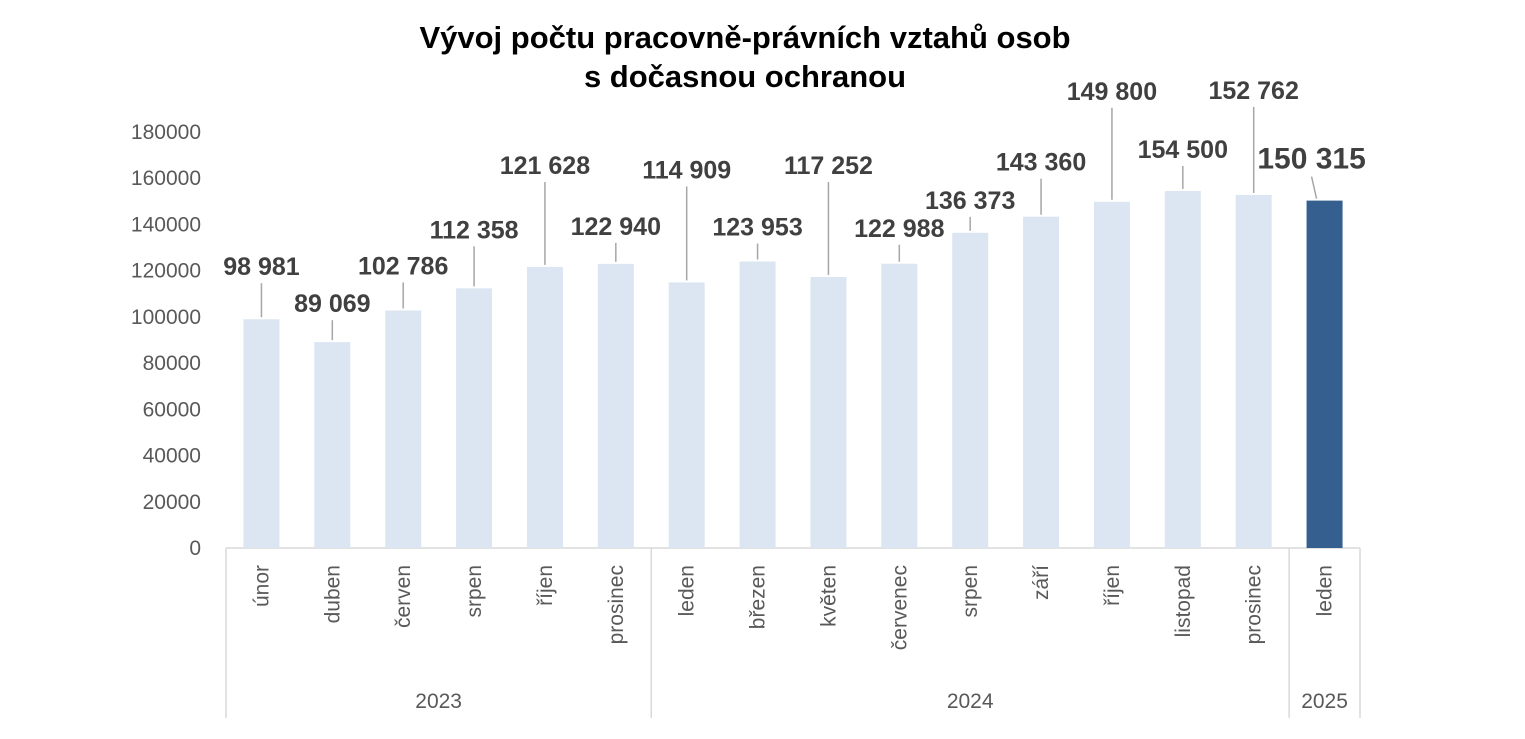 The width and height of the screenshot is (1525, 739). Describe the element at coordinates (1041, 582) in the screenshot. I see `x-tick-label: září` at that location.